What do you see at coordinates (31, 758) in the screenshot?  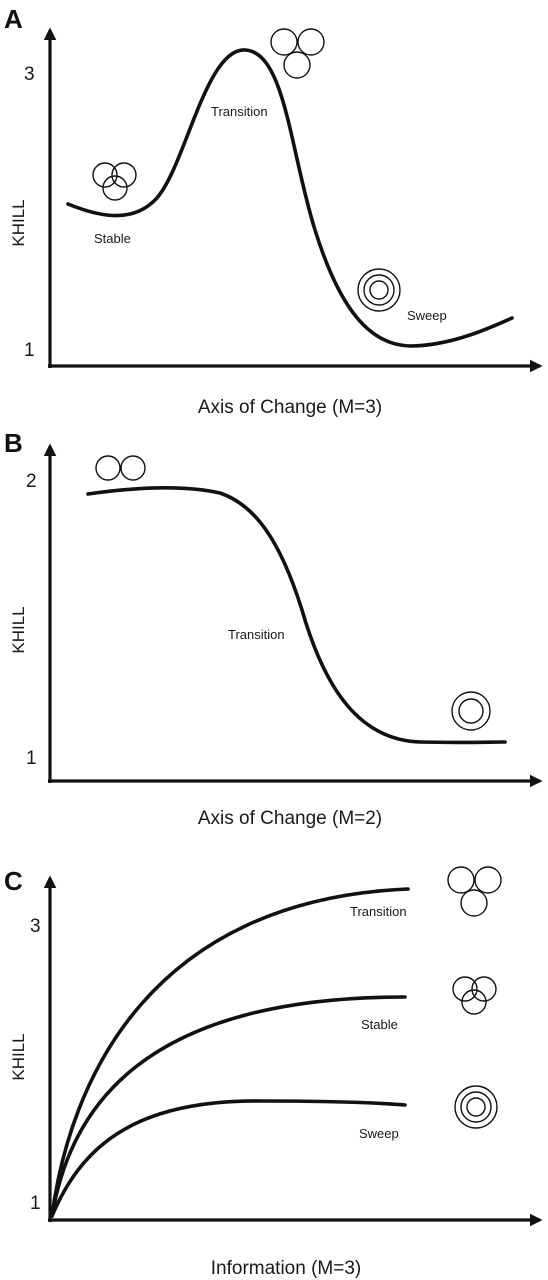 I see `panel-b-ytick-1: 1` at bounding box center [31, 758].